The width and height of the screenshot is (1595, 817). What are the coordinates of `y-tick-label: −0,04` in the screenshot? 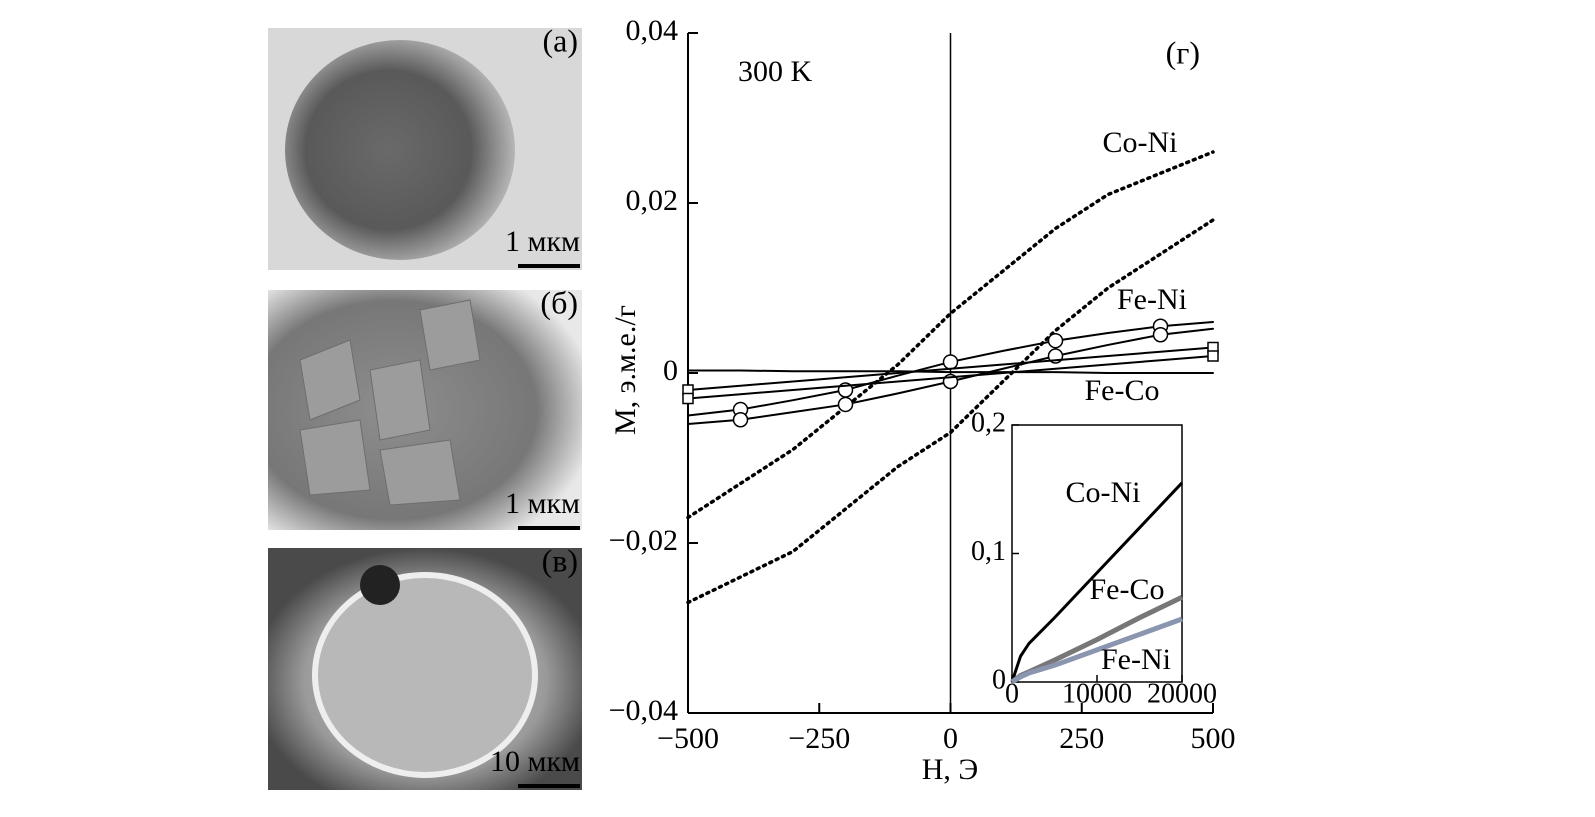 It's located at (643, 710).